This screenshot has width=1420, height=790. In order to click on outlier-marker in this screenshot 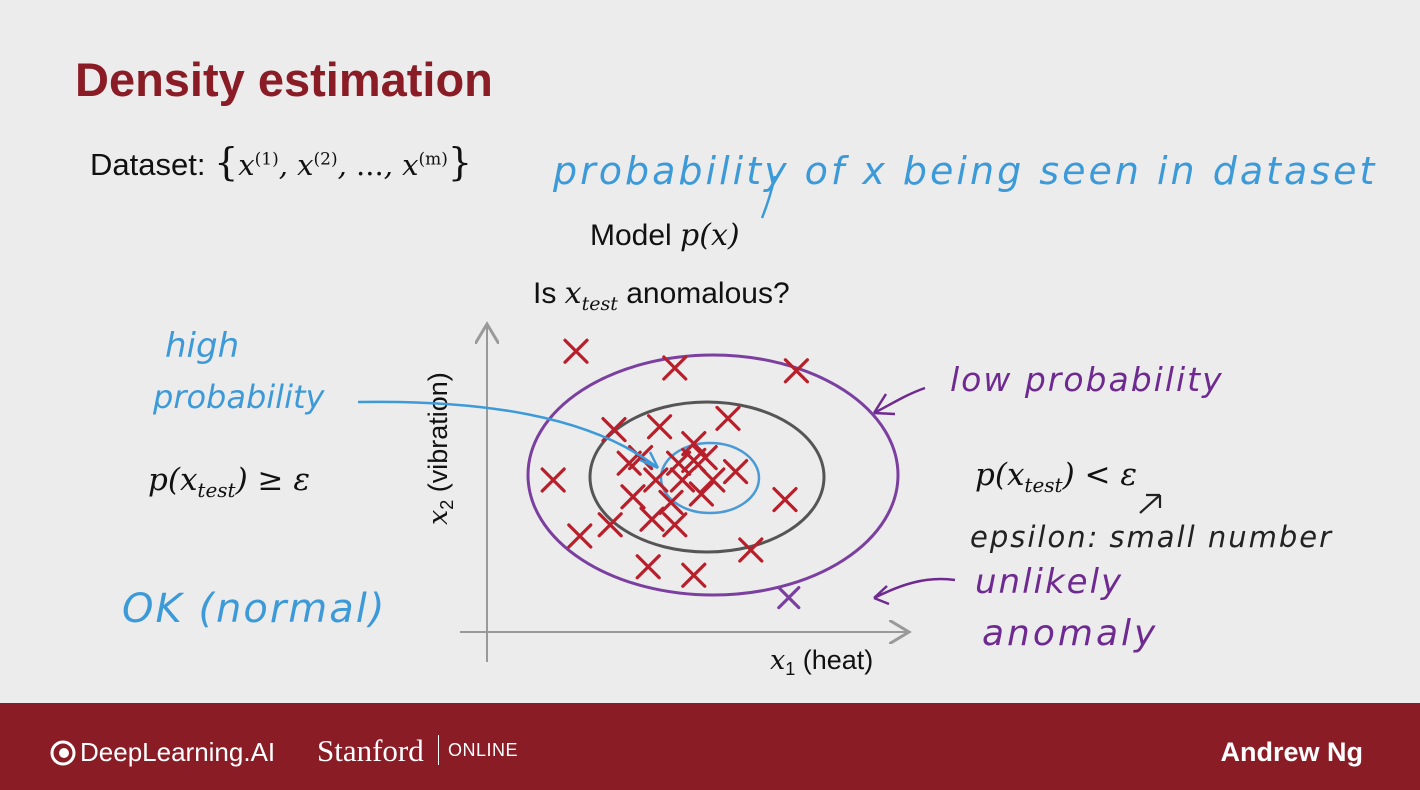, I will do `click(789, 598)`.